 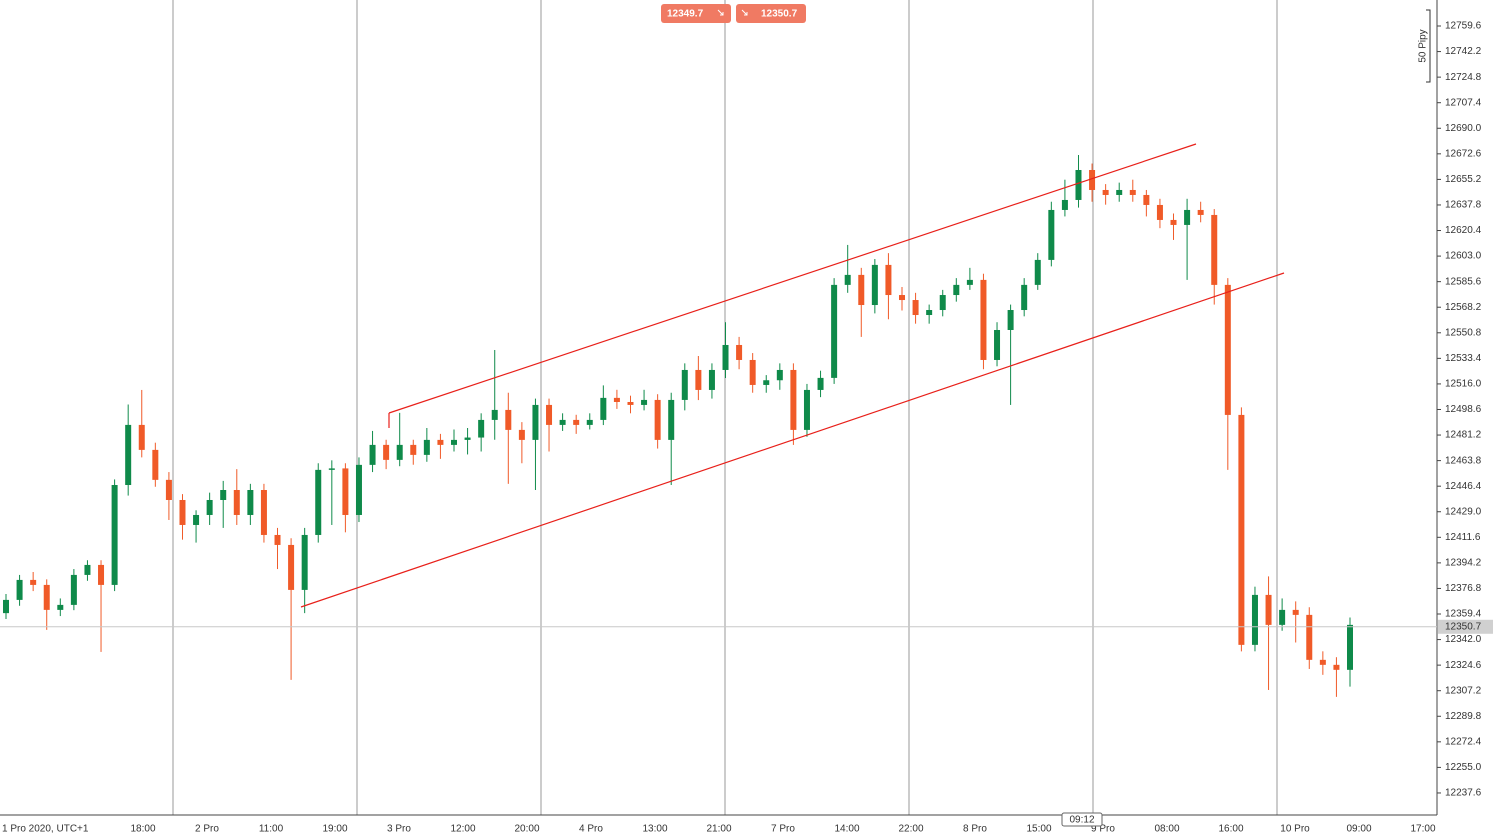 I want to click on y-tick-label: 12394.2, so click(x=1463, y=563).